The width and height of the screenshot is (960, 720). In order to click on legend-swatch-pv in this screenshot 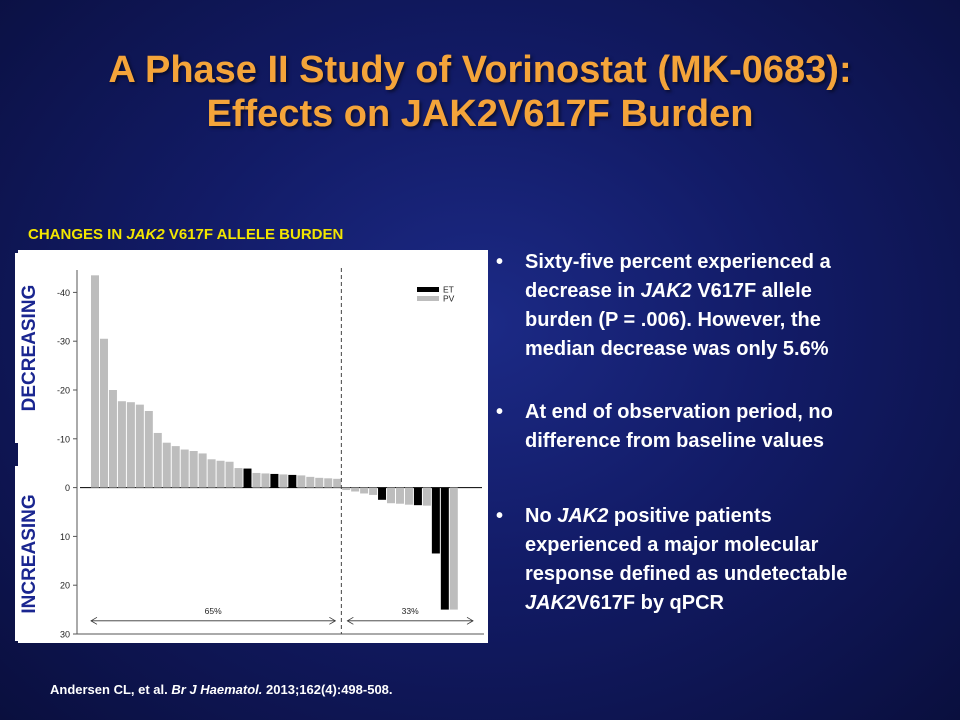, I will do `click(428, 298)`.